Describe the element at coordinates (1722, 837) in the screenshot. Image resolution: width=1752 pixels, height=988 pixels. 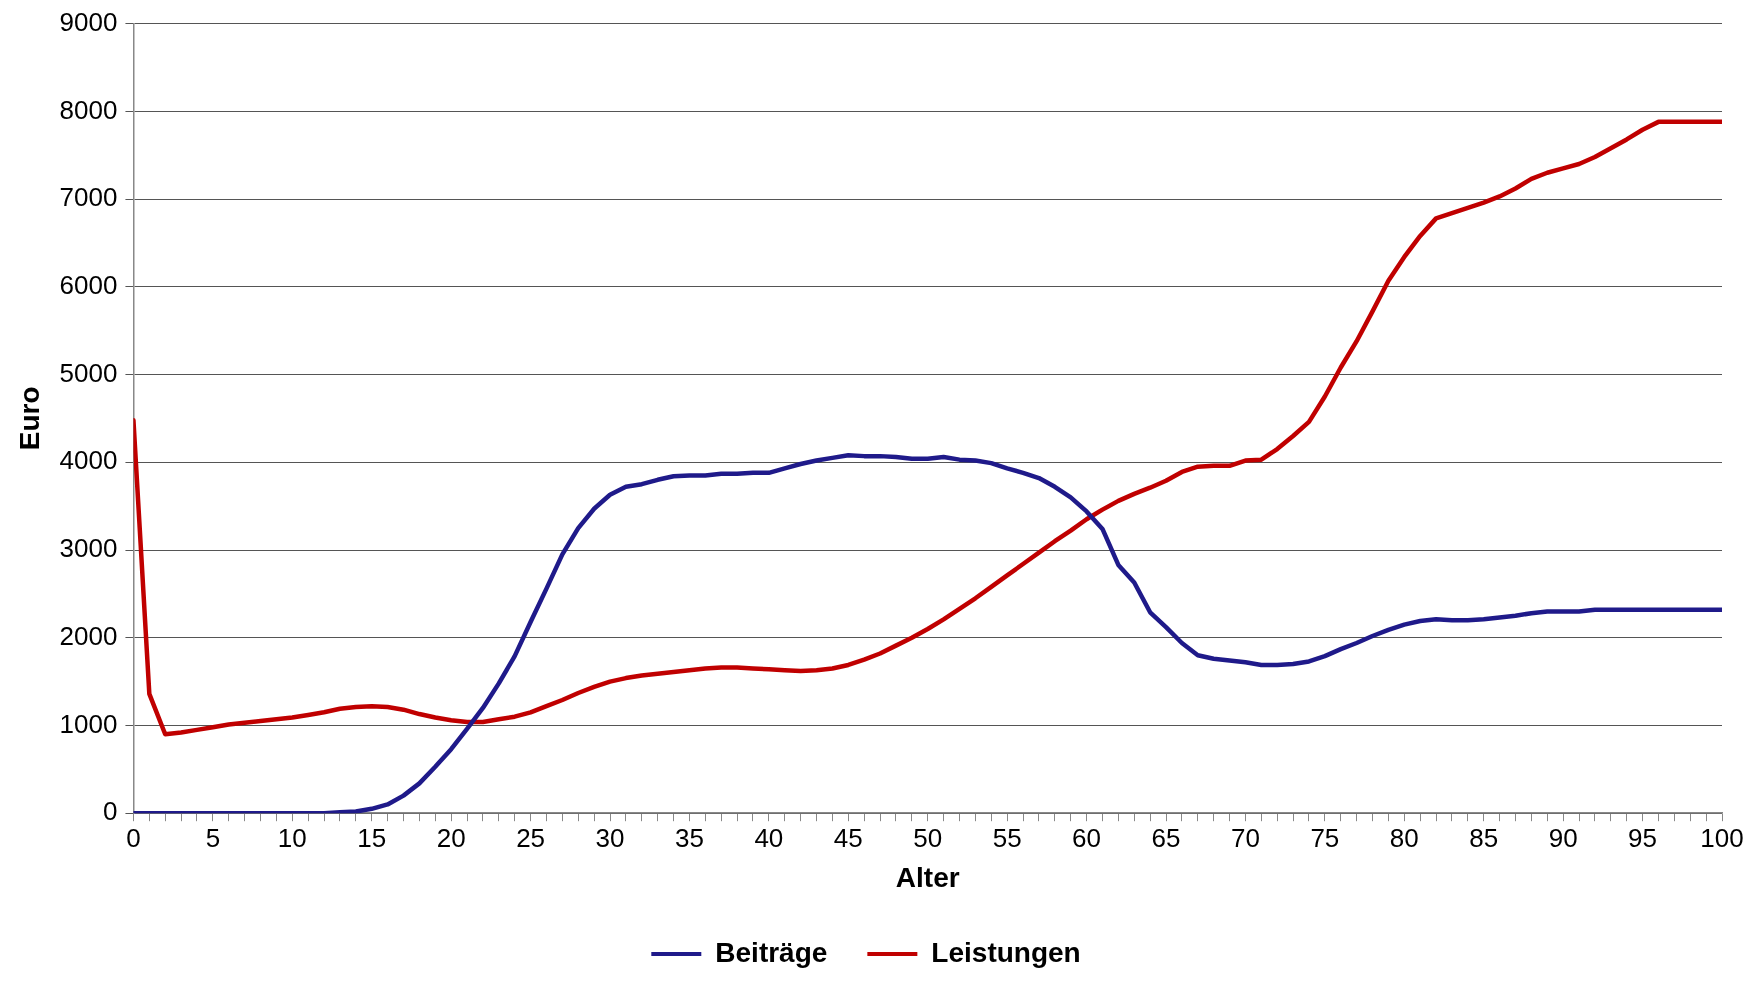
I see `x-tick-label: 100` at that location.